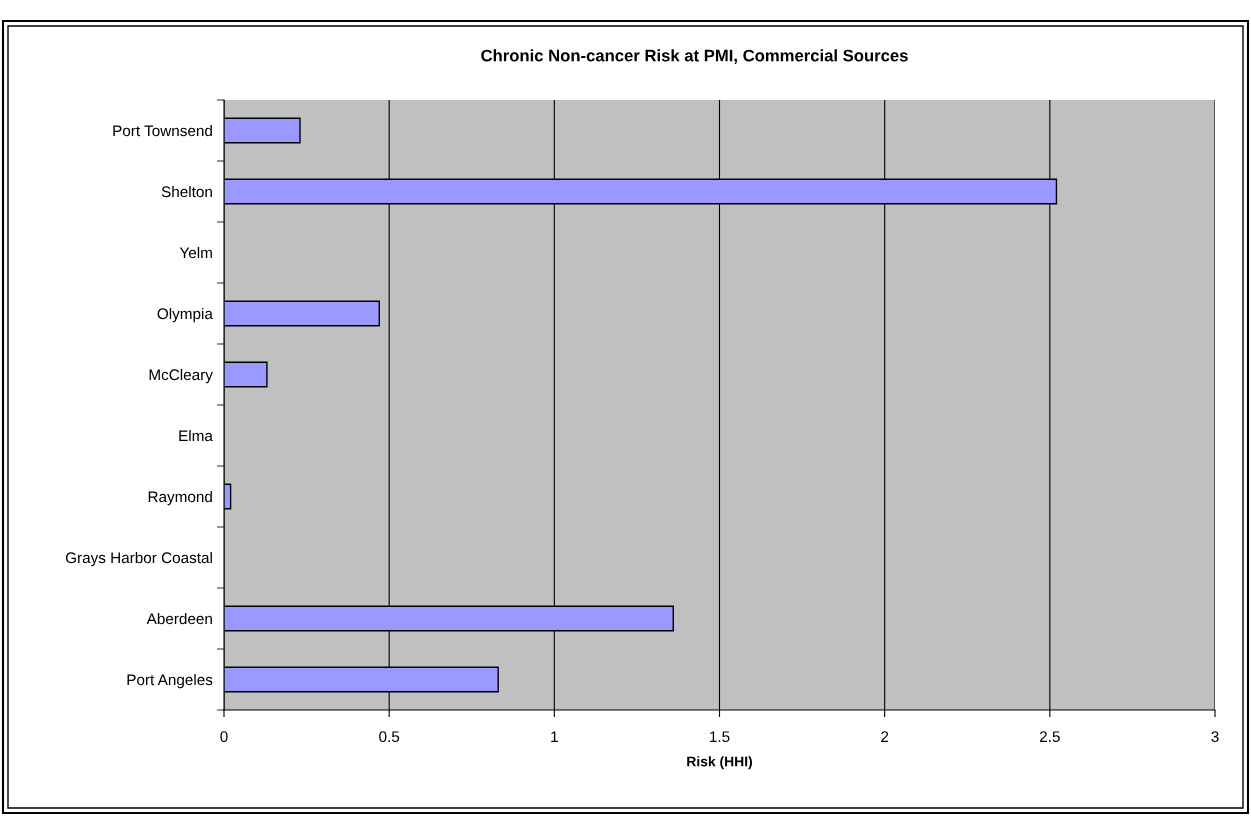  I want to click on y-tick-label: Olympia, so click(185, 315).